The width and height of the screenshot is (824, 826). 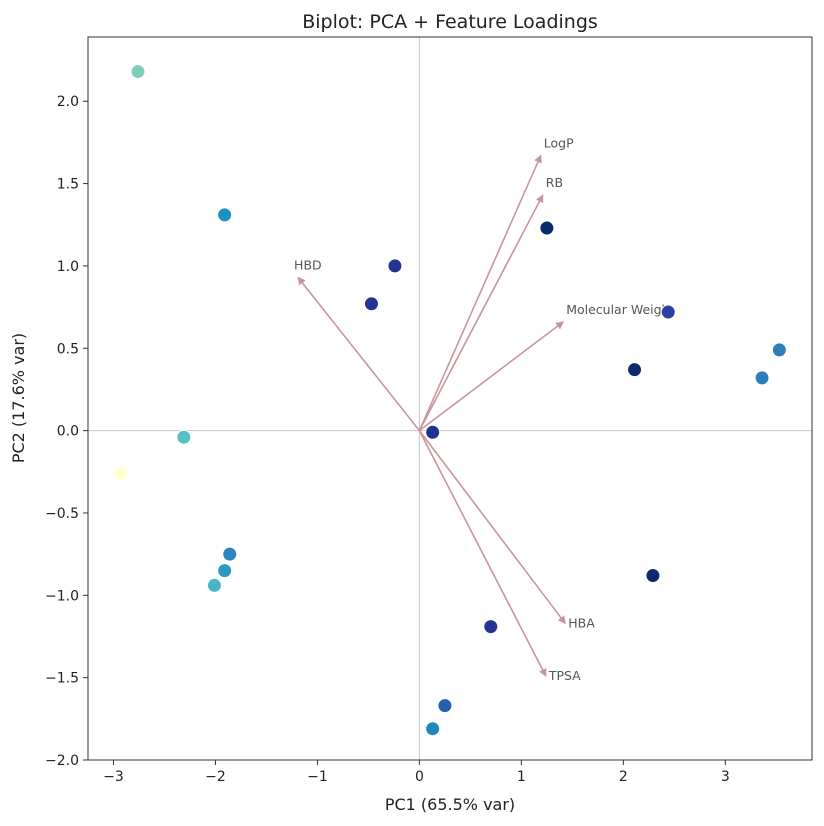 What do you see at coordinates (564, 675) in the screenshot?
I see `loading-label: TPSA` at bounding box center [564, 675].